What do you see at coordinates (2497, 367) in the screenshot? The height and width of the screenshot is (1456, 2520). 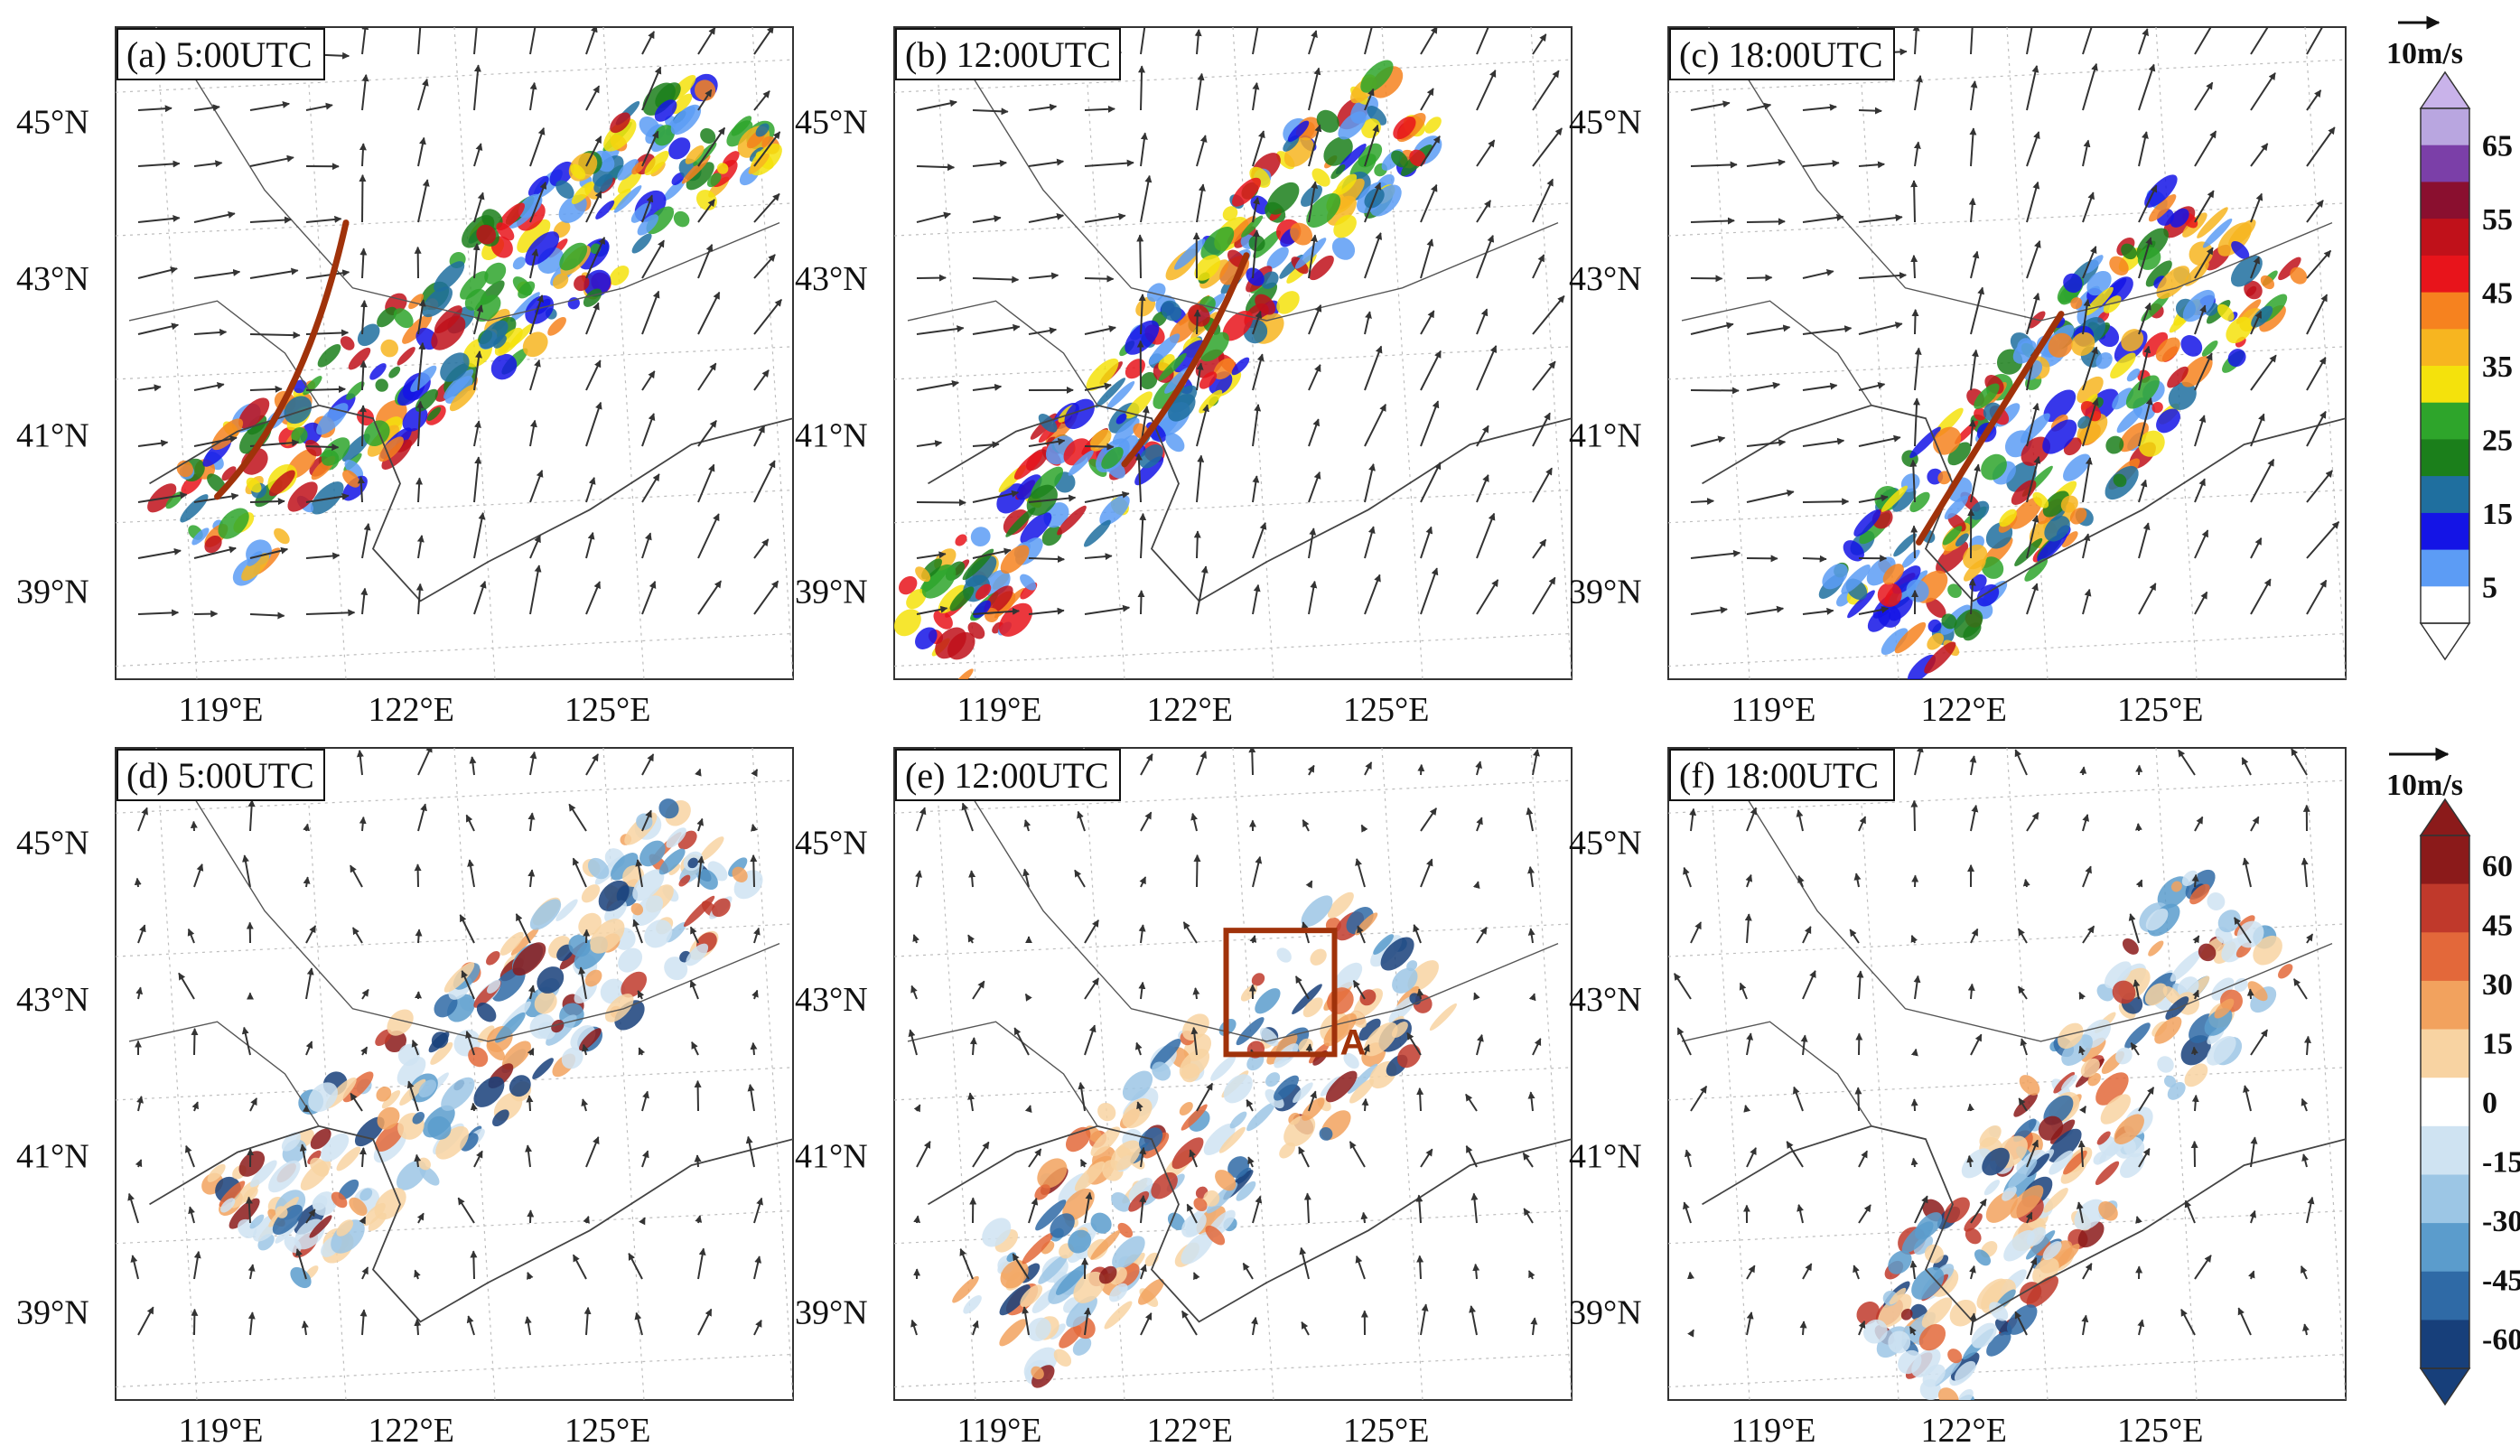 I see `colorbar-tick-label: 35` at bounding box center [2497, 367].